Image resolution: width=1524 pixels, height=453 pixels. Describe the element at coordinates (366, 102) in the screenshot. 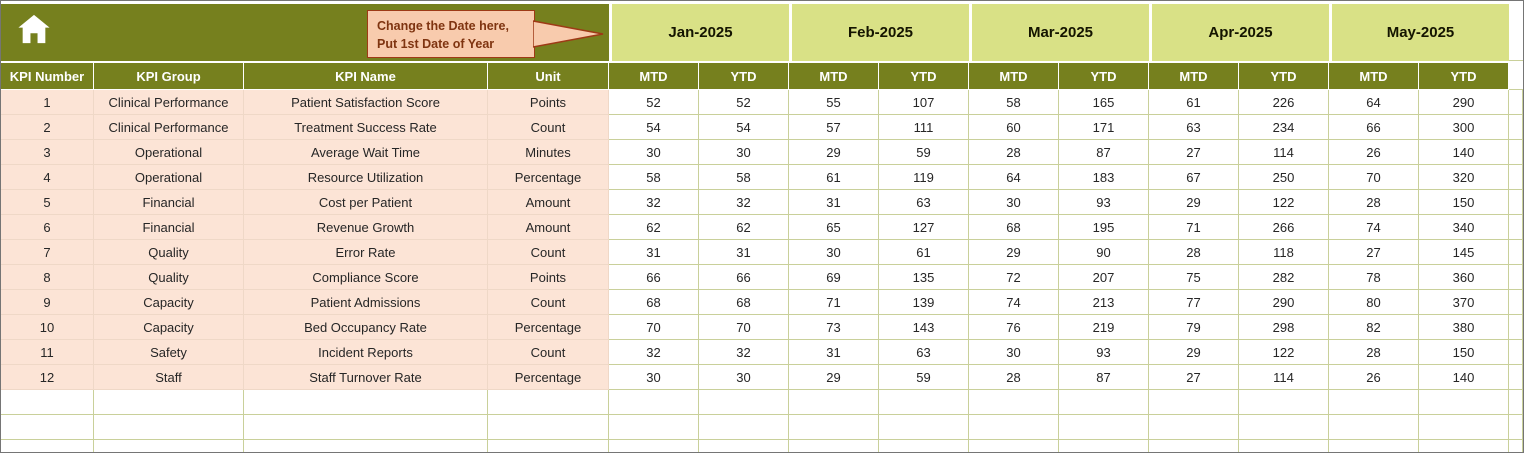

I see `cell-kpi-name: Patient Satisfaction Score` at that location.